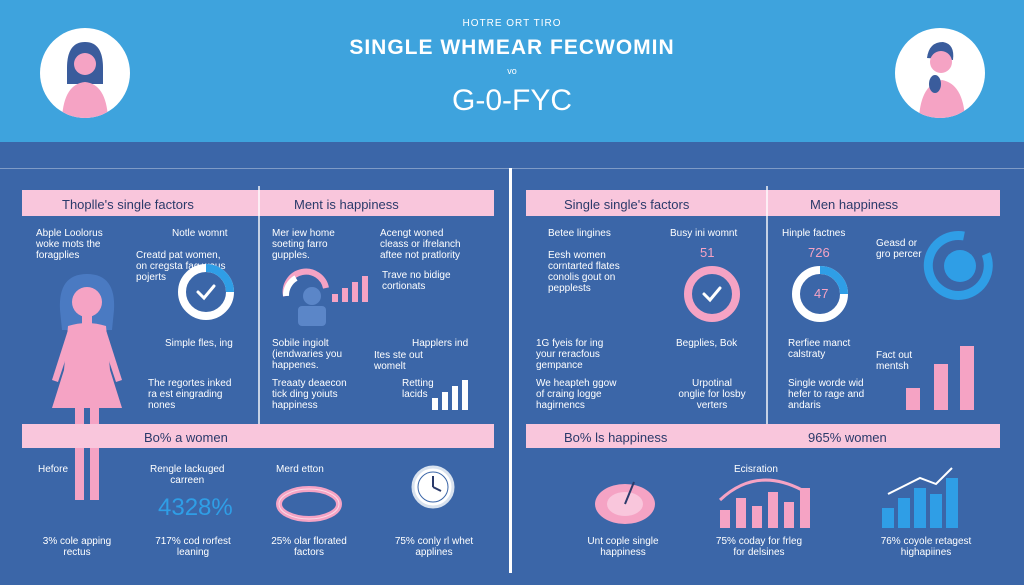 Image resolution: width=1024 pixels, height=585 pixels. Describe the element at coordinates (764, 503) in the screenshot. I see `pink-bar-chart-icon` at that location.